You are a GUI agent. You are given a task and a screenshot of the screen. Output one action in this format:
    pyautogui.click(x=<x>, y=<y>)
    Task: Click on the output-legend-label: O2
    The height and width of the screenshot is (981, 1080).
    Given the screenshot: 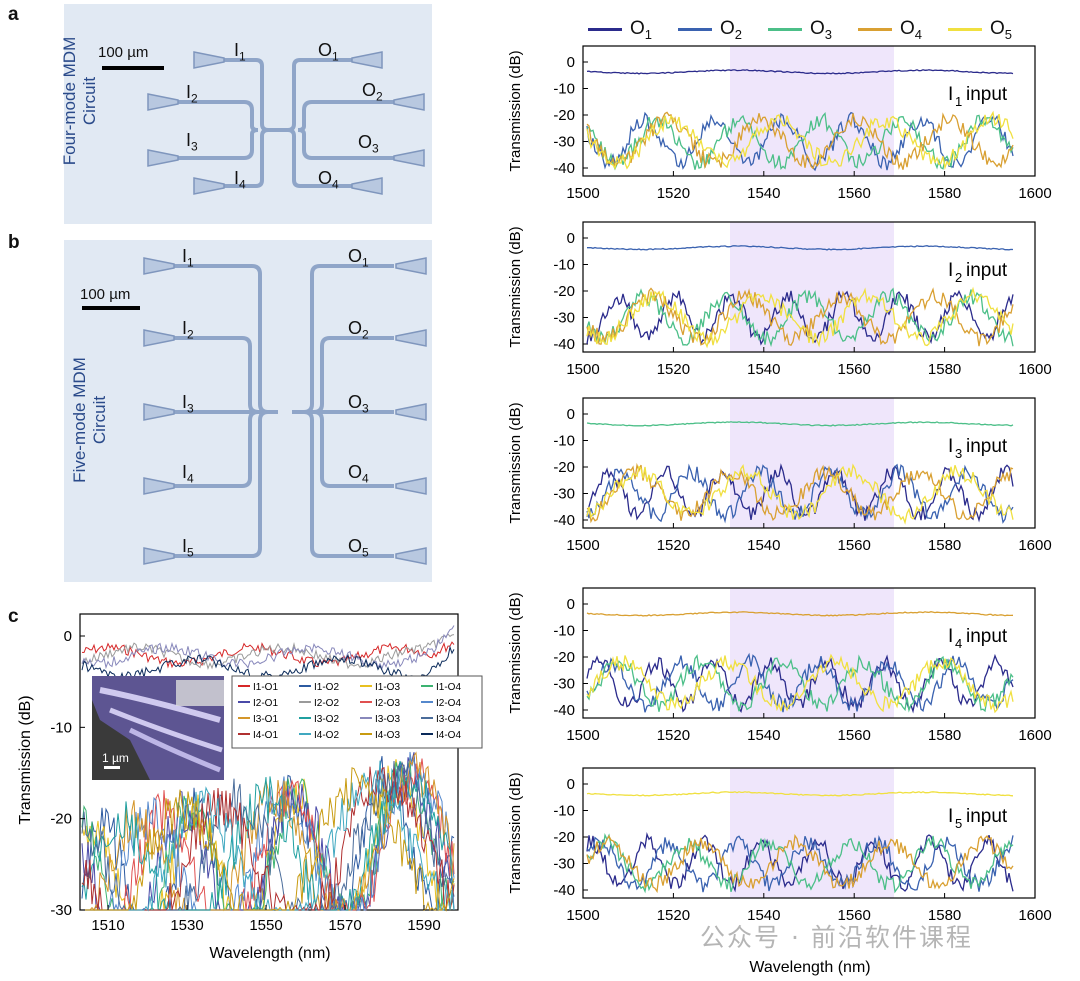 What is the action you would take?
    pyautogui.click(x=731, y=30)
    